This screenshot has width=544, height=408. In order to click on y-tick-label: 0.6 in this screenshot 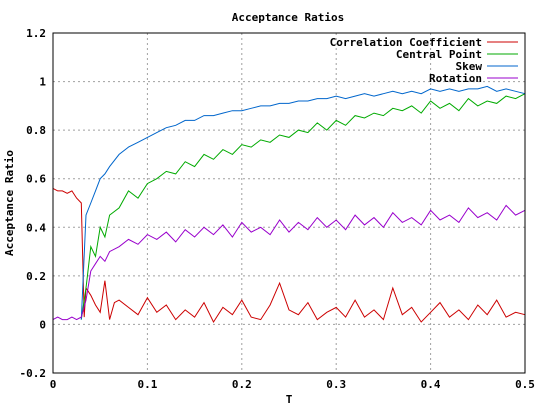, I will do `click(36, 179)`.